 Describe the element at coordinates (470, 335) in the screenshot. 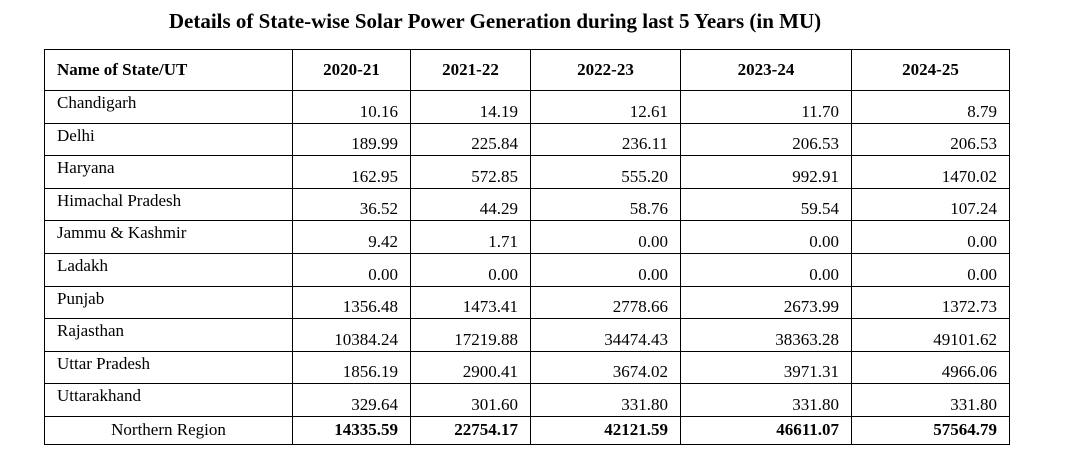

I see `value-cell: 17219.88` at that location.